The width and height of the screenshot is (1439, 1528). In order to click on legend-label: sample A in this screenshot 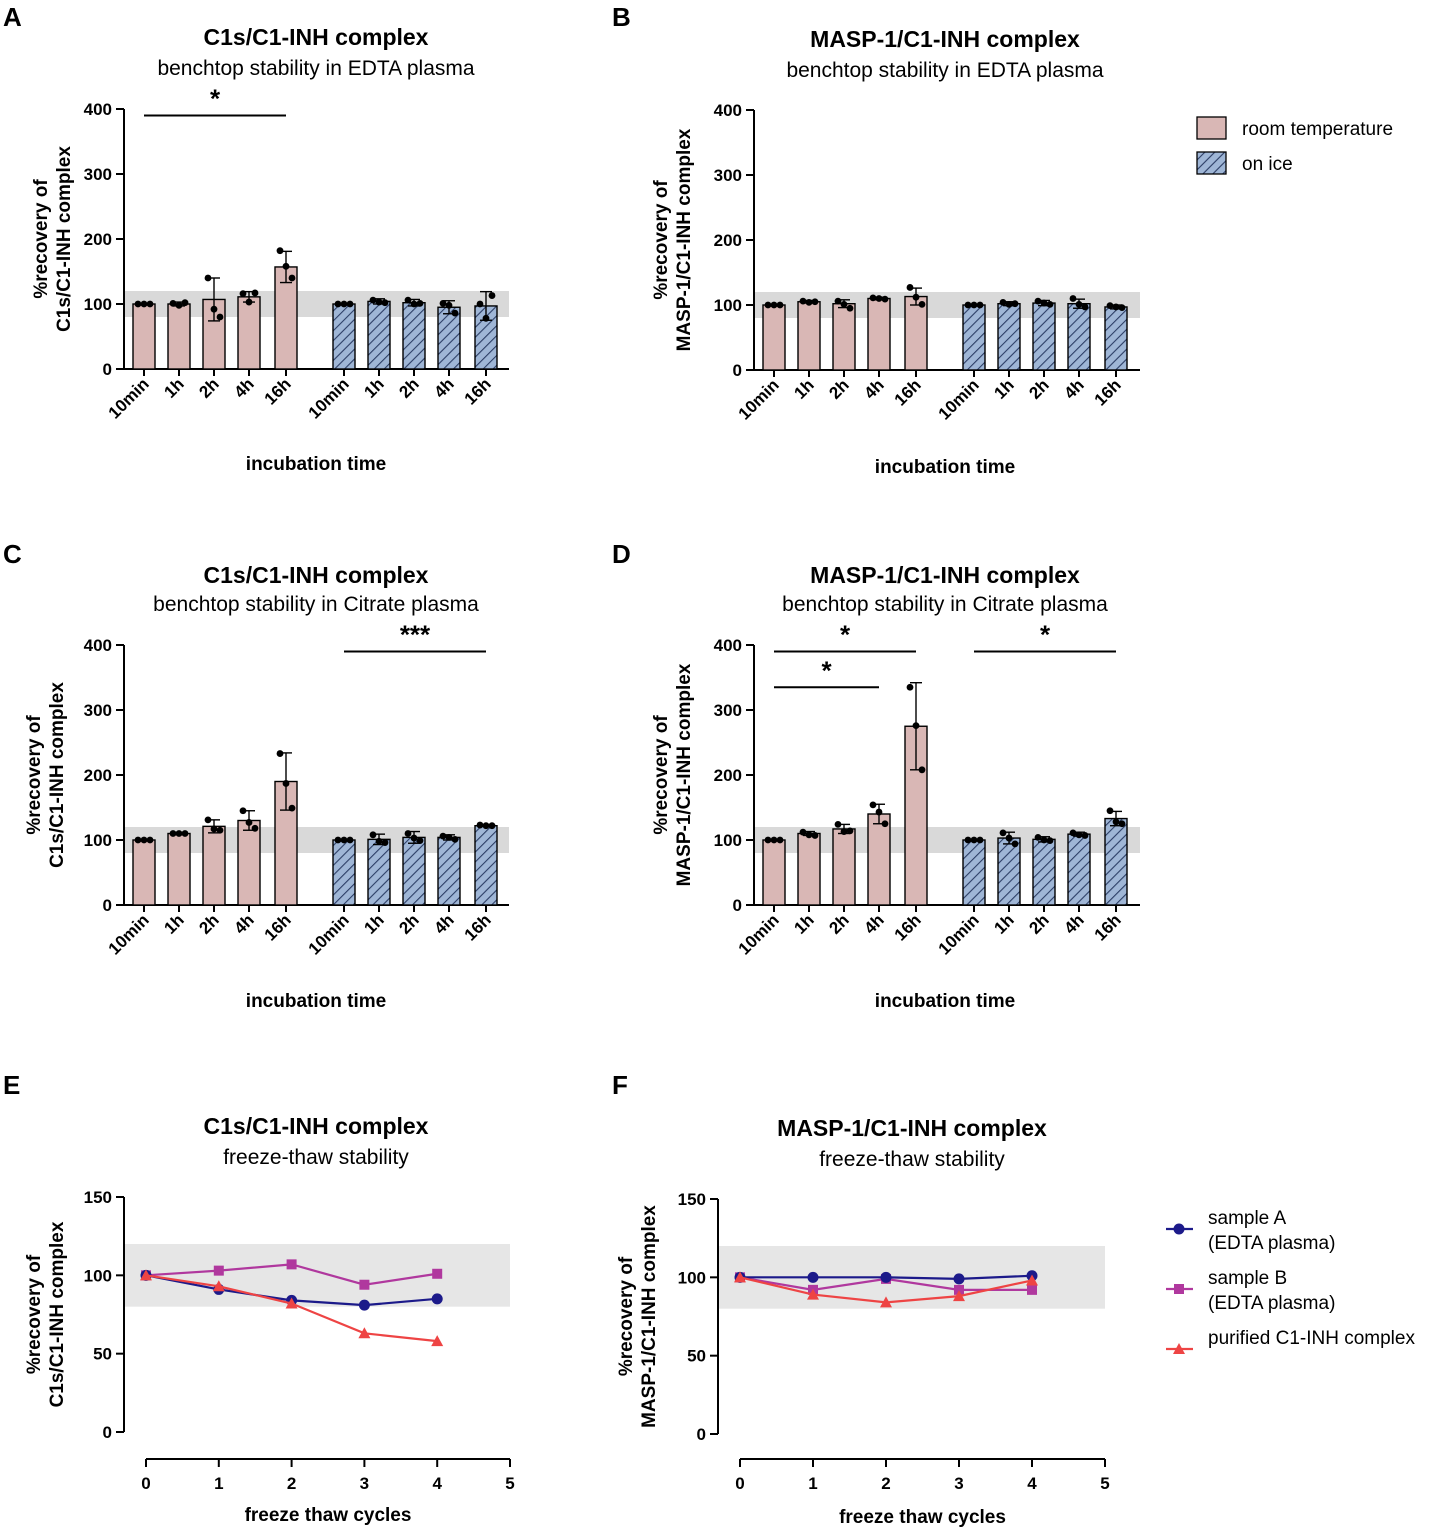, I will do `click(1247, 1218)`.